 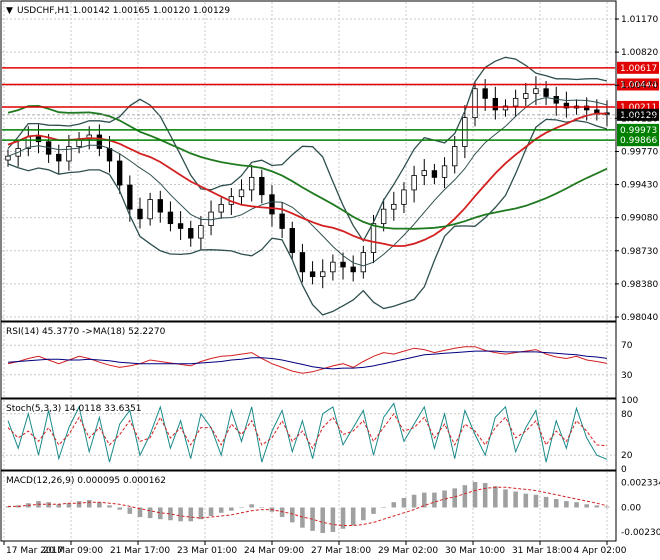 What do you see at coordinates (639, 152) in the screenshot?
I see `y-tick-label: 0.99770` at bounding box center [639, 152].